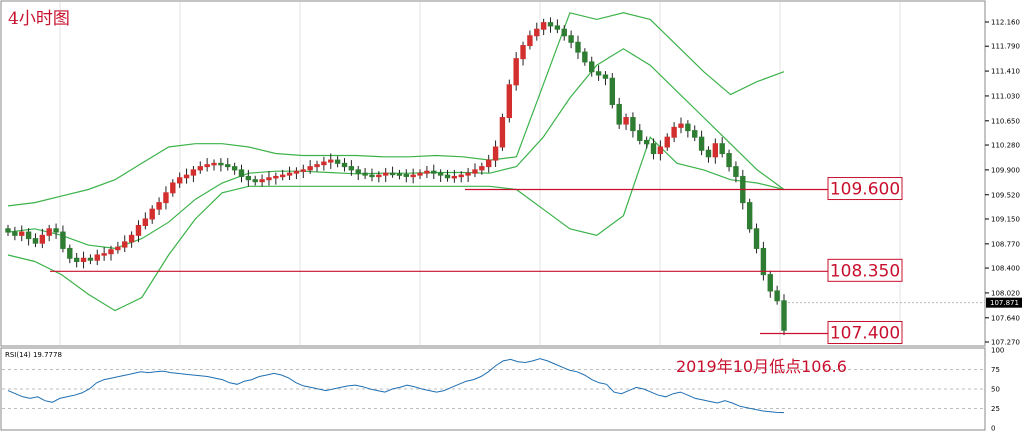 Image resolution: width=1024 pixels, height=432 pixels. What do you see at coordinates (1005, 47) in the screenshot?
I see `price-tick-label: 111.790` at bounding box center [1005, 47].